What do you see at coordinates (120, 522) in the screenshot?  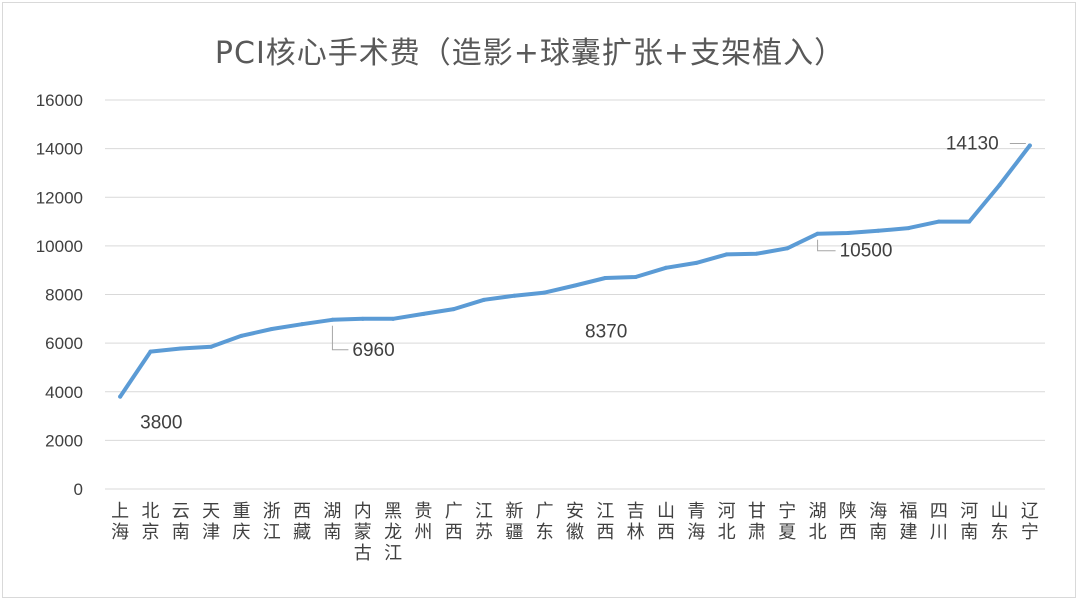 I see `x-category-label: 上海` at bounding box center [120, 522].